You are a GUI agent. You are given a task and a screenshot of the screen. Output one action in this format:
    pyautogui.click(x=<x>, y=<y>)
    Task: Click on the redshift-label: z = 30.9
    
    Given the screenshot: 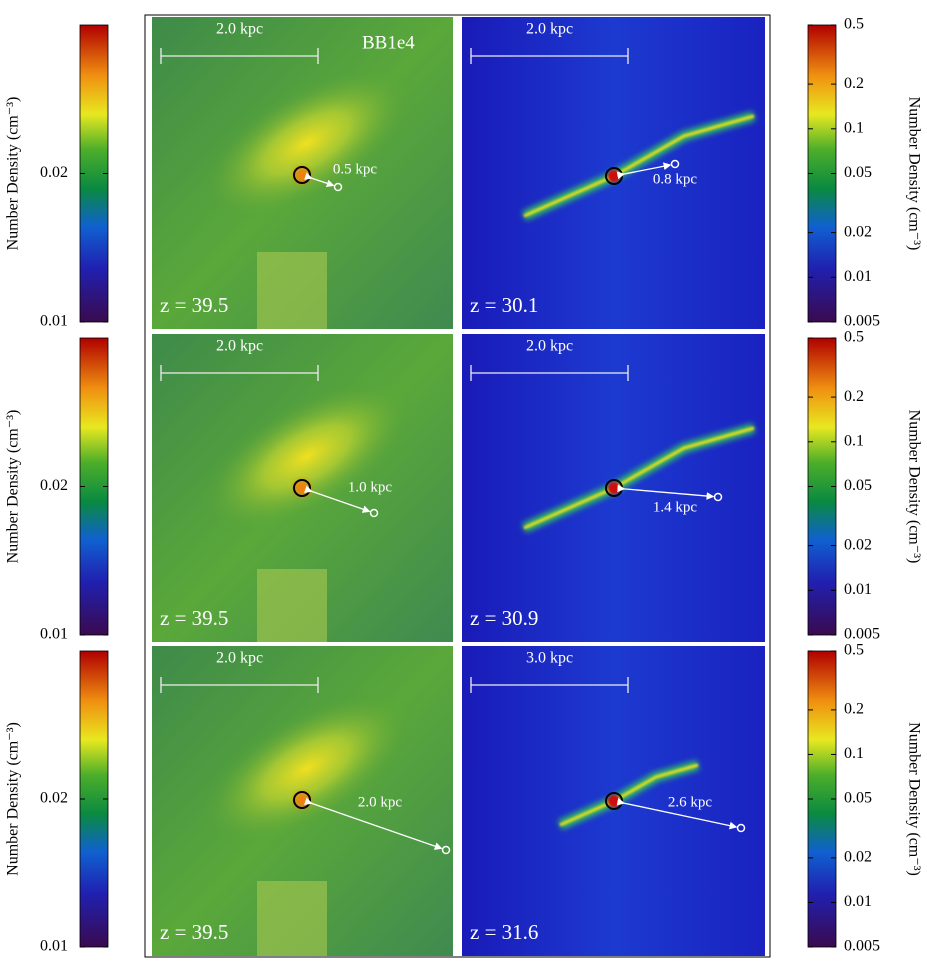 What is the action you would take?
    pyautogui.click(x=504, y=618)
    